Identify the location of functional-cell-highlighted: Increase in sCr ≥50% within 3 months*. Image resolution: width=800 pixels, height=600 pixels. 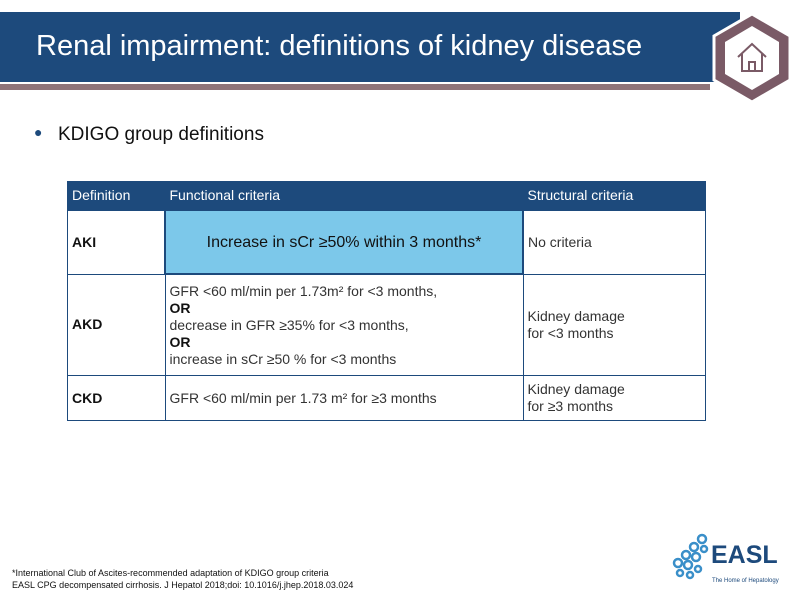
(344, 242).